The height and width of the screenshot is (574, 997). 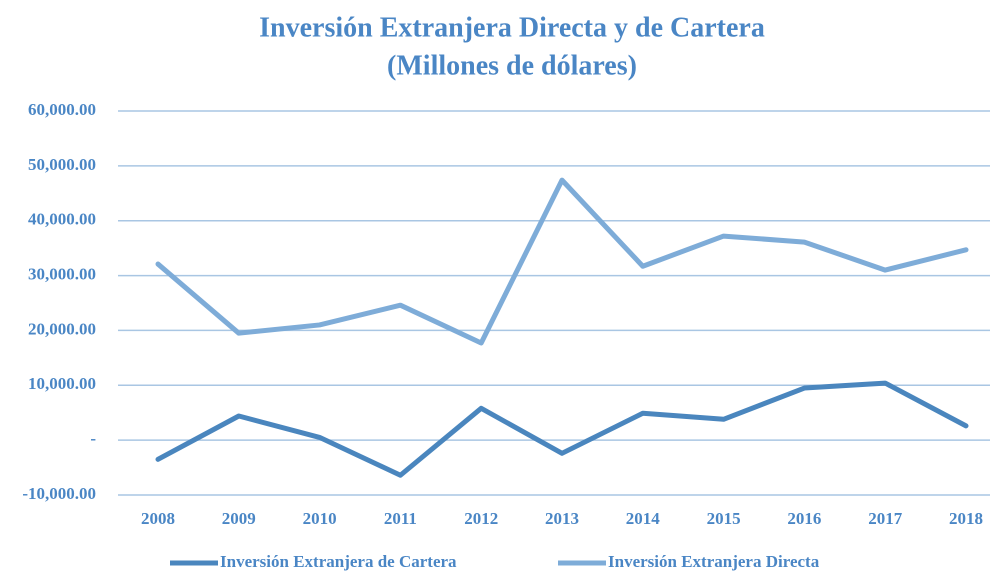 What do you see at coordinates (239, 518) in the screenshot?
I see `x-tick-label: 2009` at bounding box center [239, 518].